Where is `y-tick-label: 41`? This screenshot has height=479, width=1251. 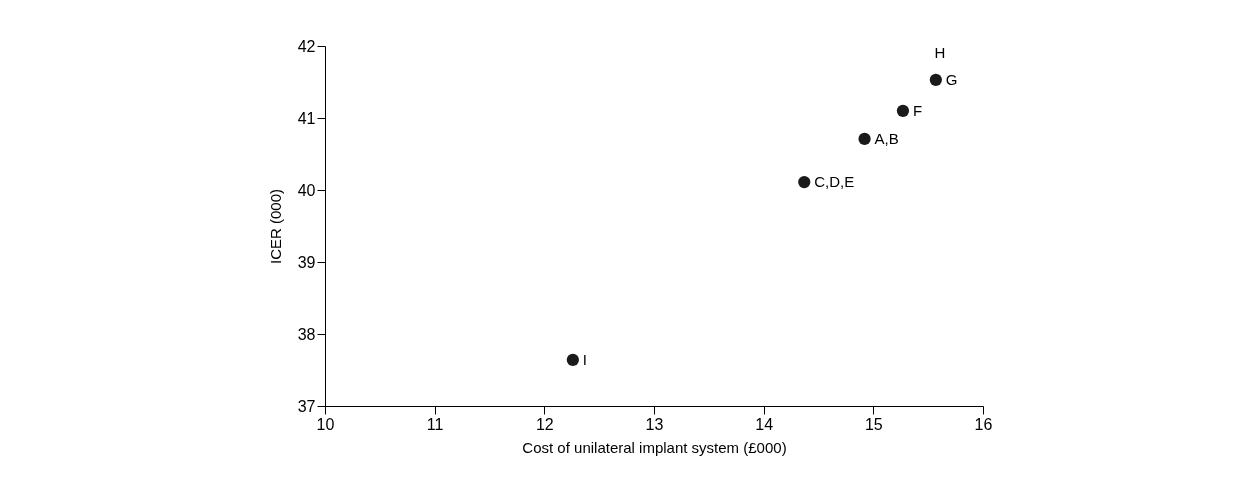 y-tick-label: 41 is located at coordinates (306, 118).